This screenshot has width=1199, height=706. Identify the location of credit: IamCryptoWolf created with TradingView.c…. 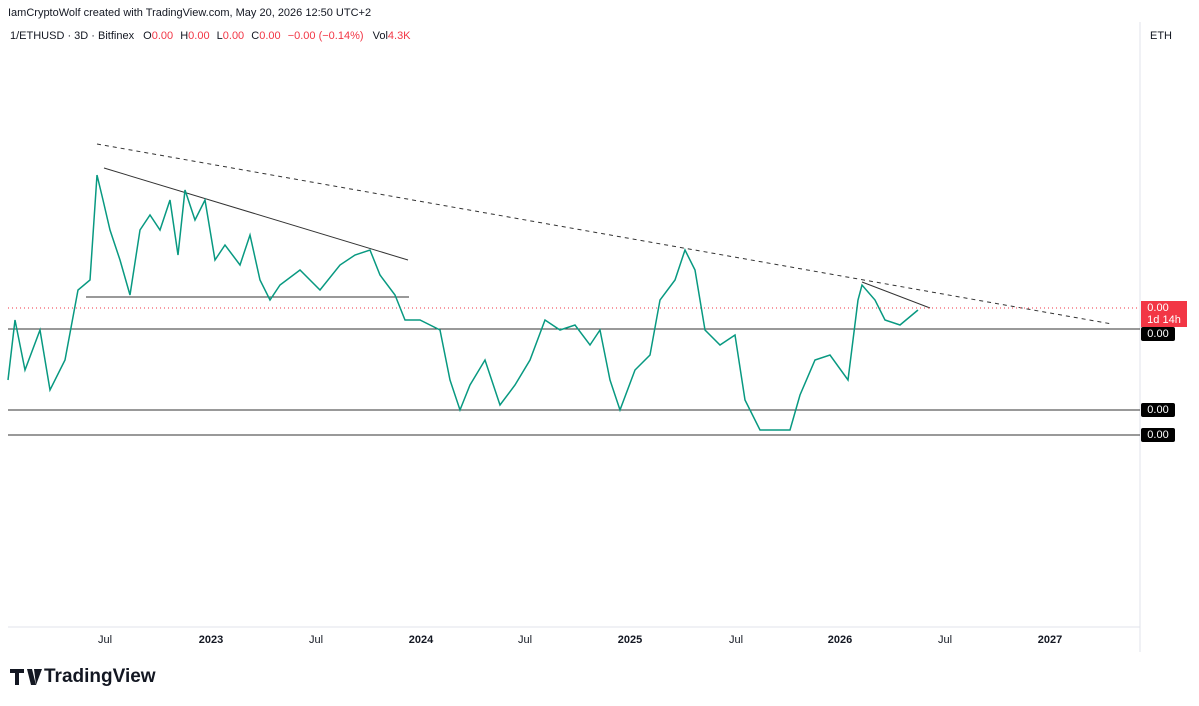
(189, 13).